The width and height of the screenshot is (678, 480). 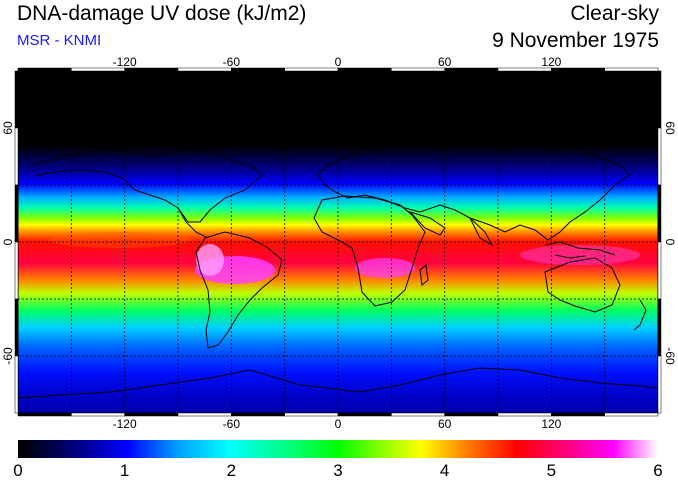 I want to click on lat-tick-label-left: 0, so click(x=8, y=241).